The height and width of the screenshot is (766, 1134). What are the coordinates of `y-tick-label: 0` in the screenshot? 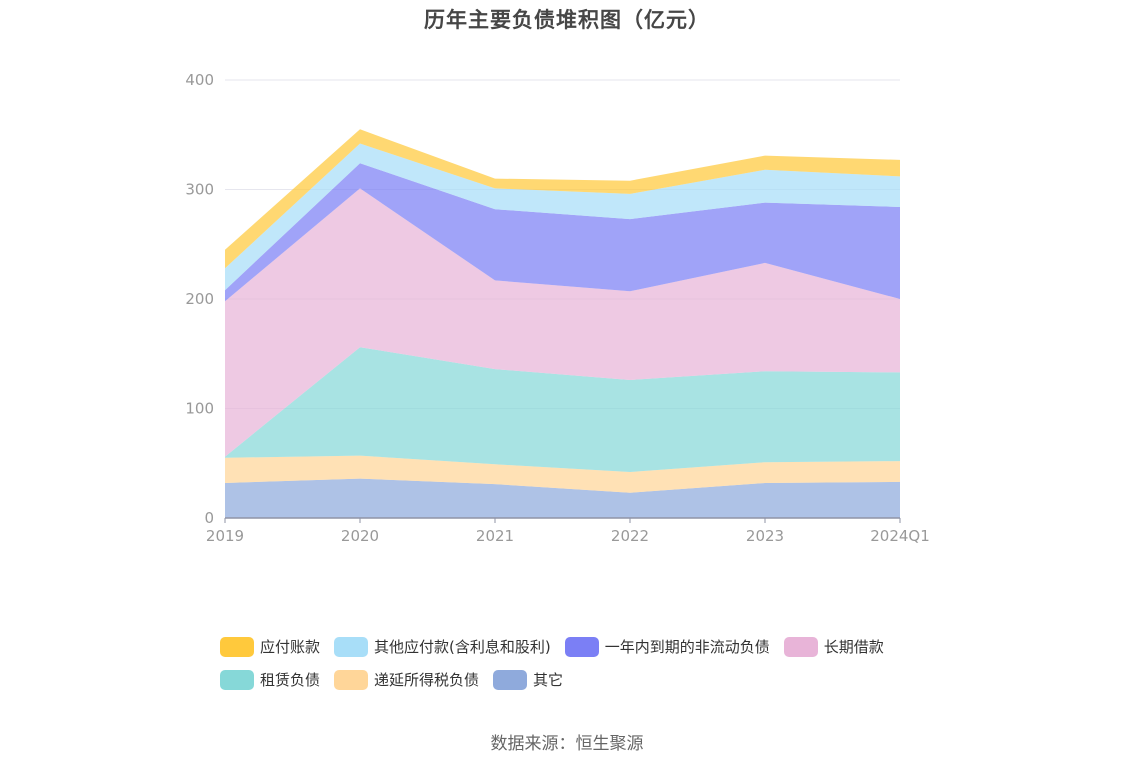 It's located at (209, 518).